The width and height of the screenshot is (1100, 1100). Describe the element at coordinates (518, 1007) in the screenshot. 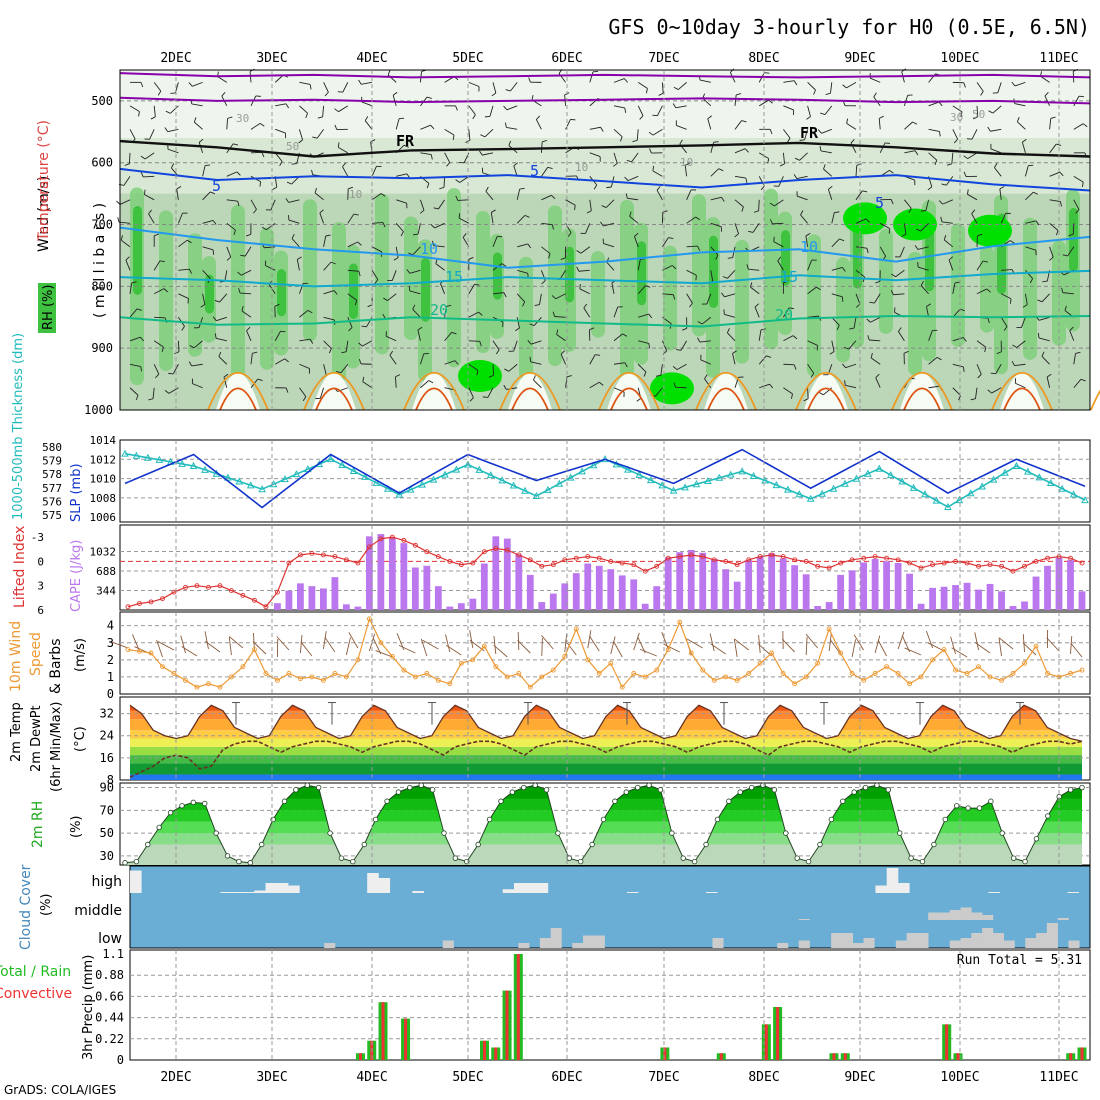

I see `precip-convective-bar` at that location.